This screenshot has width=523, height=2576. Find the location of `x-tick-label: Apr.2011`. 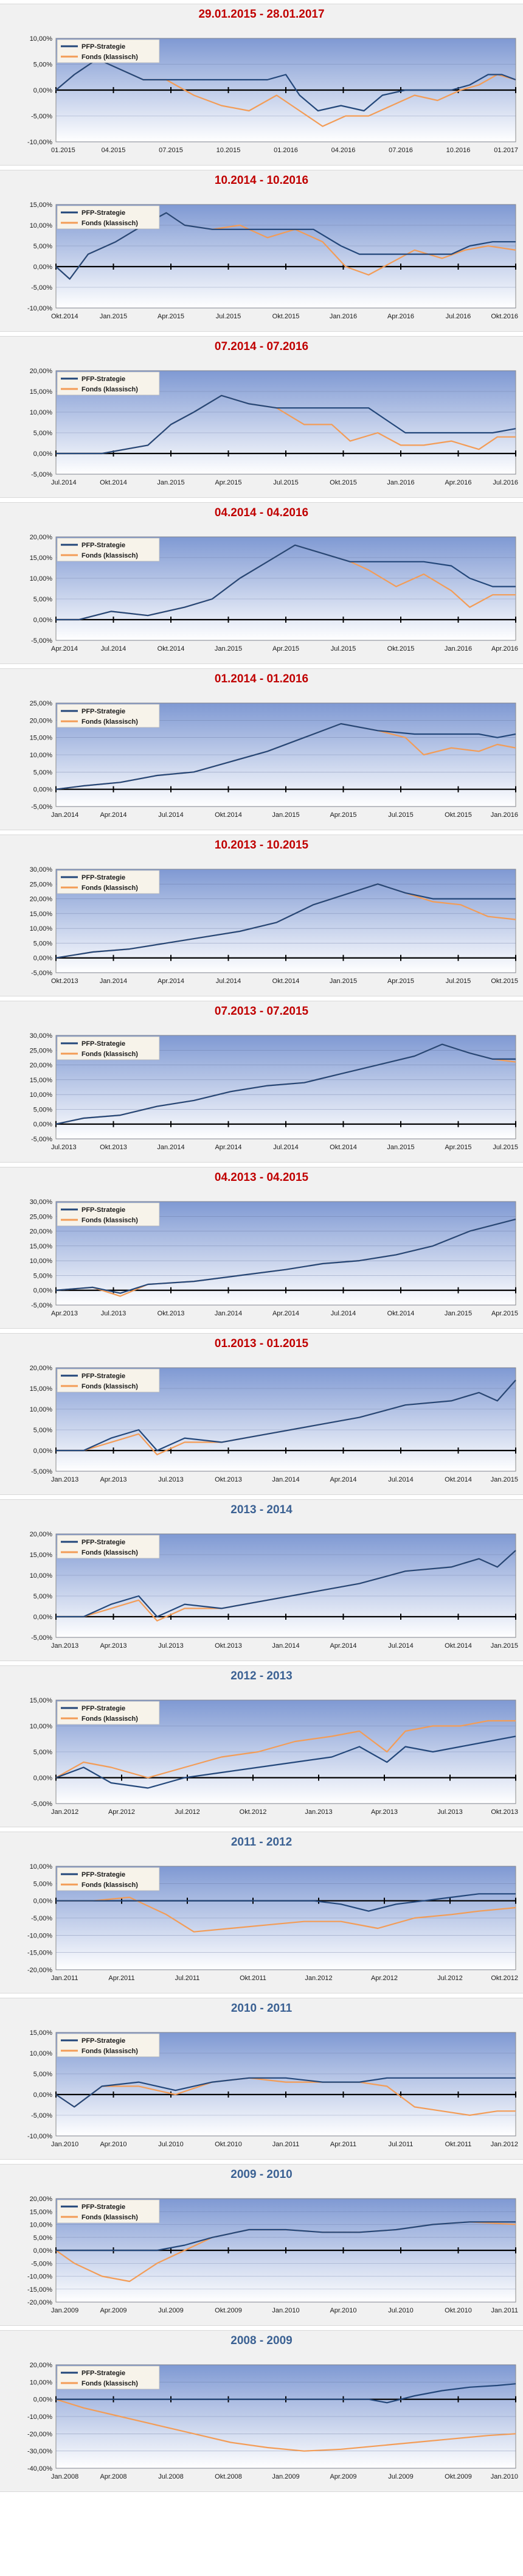

x-tick-label: Apr.2011 is located at coordinates (343, 2144).